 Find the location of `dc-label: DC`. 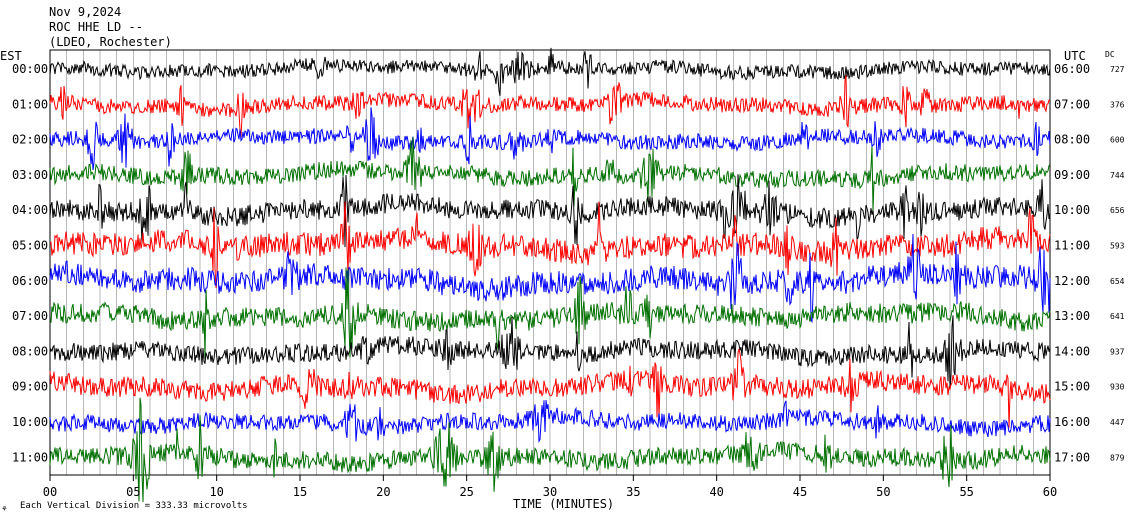

dc-label: DC is located at coordinates (1110, 54).